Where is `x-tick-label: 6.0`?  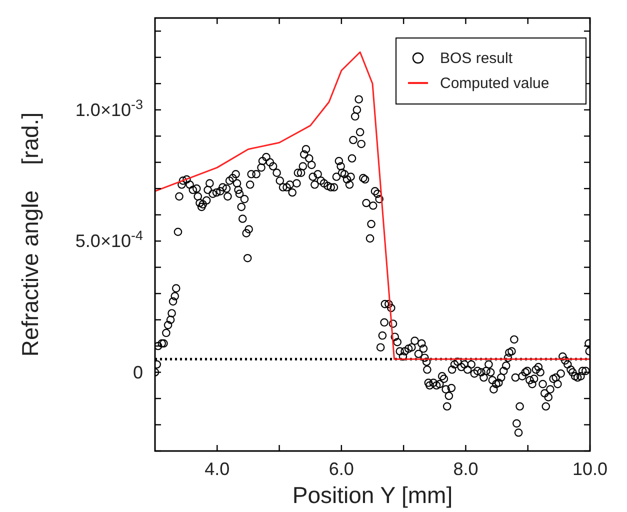 x-tick-label: 6.0 is located at coordinates (341, 469).